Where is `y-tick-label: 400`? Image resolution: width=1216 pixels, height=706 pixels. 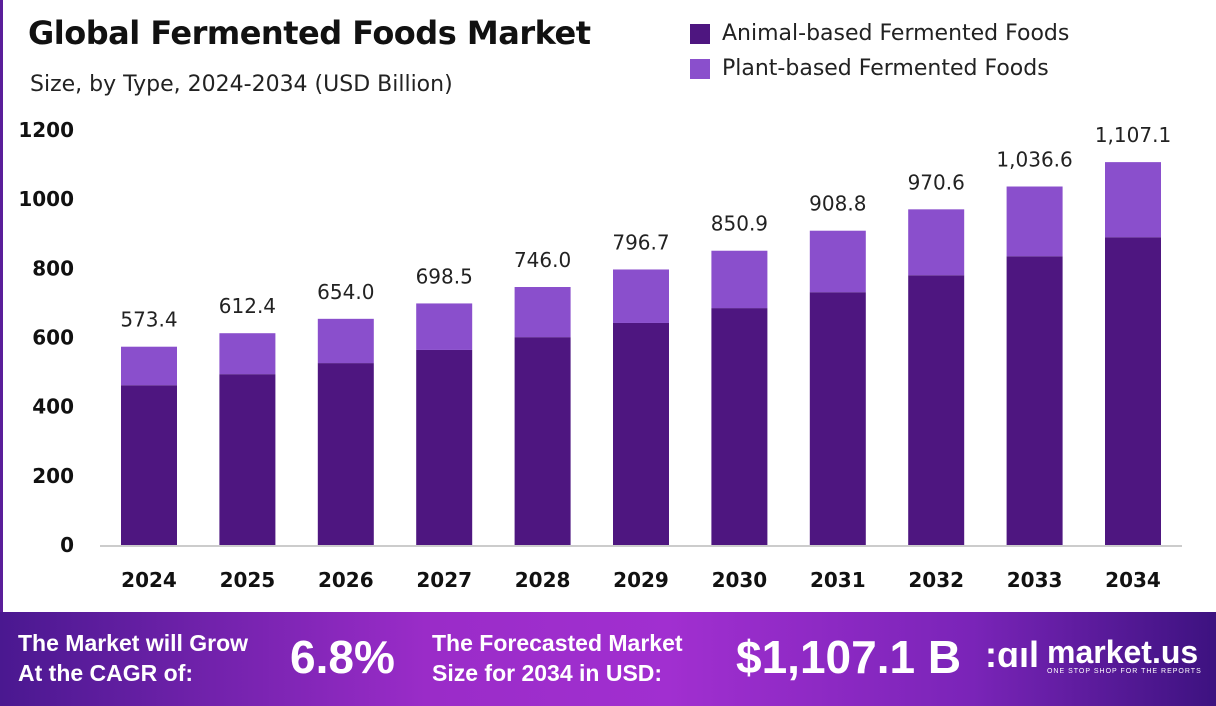
y-tick-label: 400 is located at coordinates (53, 407).